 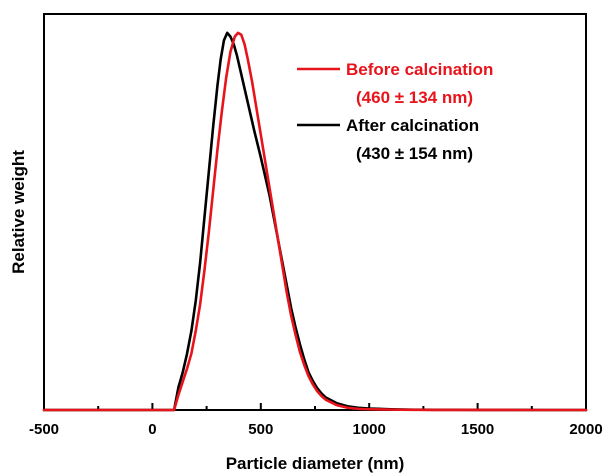 What do you see at coordinates (412, 125) in the screenshot?
I see `legend-label-after: After calcination` at bounding box center [412, 125].